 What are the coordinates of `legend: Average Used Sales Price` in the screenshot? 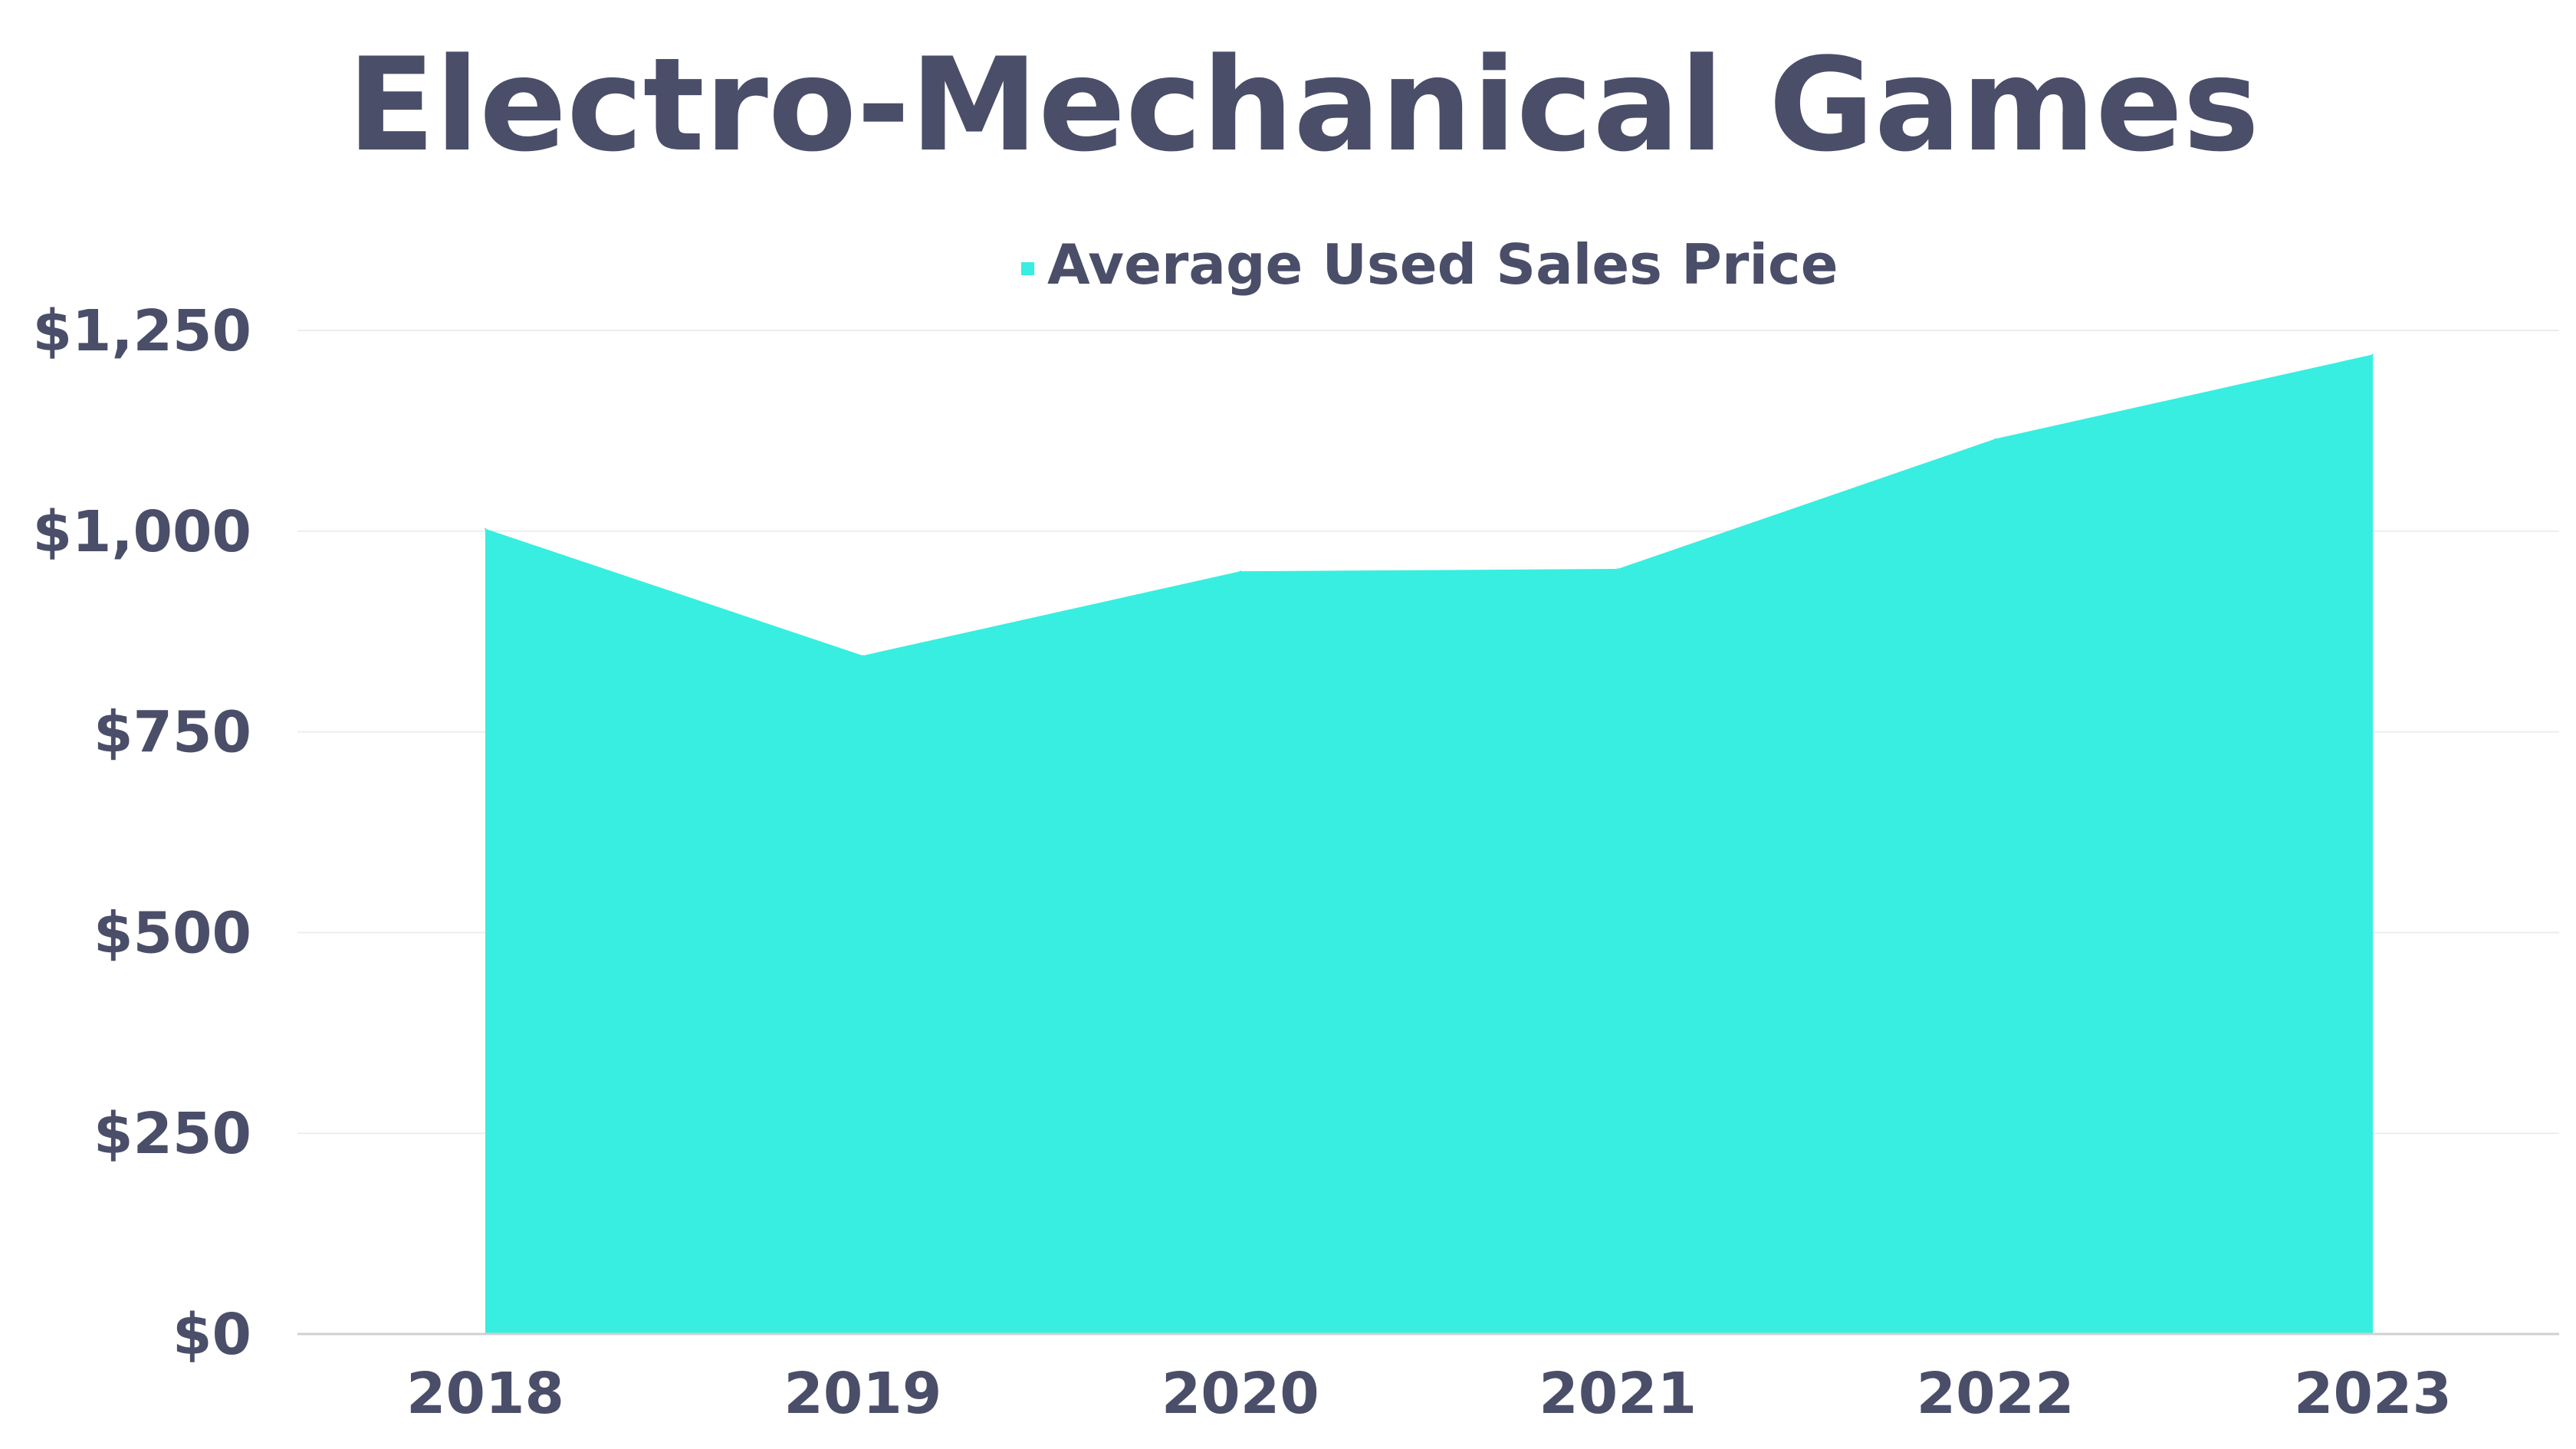 It's located at (1430, 264).